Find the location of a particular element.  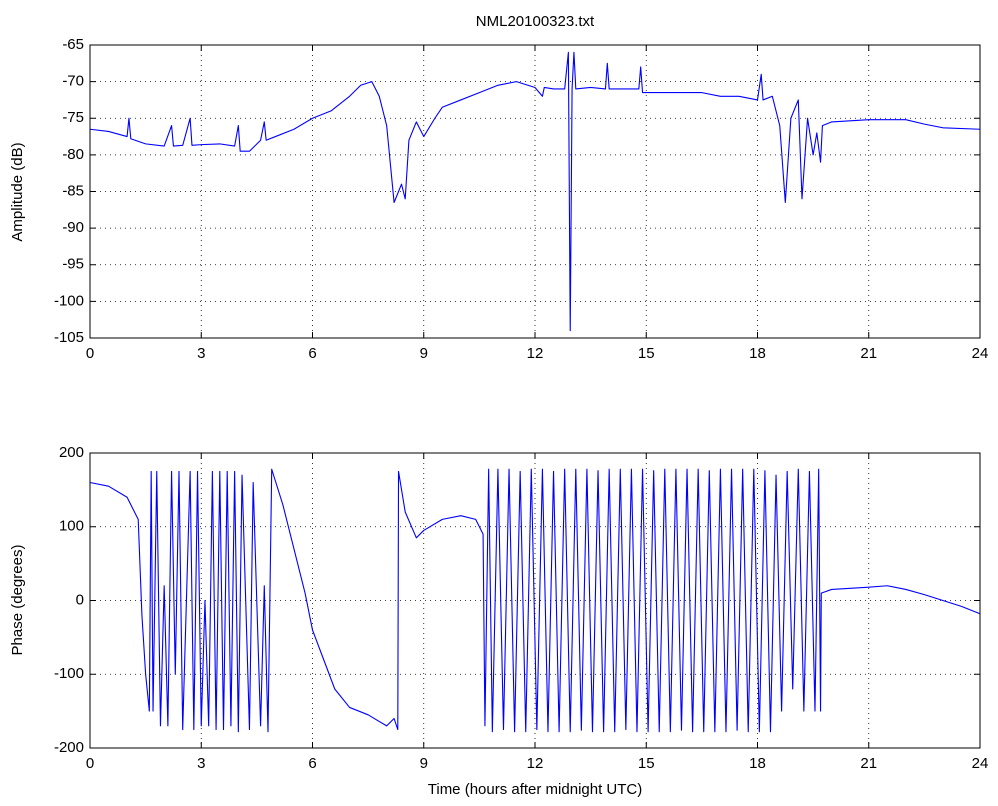

x-axis-label: Time (hours after midnight UTC) is located at coordinates (535, 789).